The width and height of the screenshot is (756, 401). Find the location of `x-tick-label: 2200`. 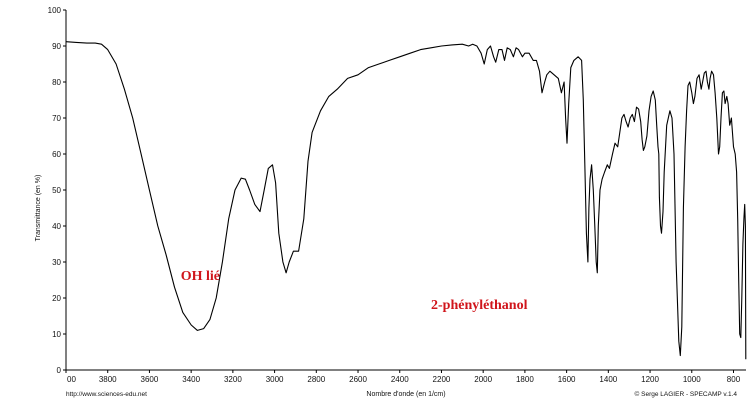

x-tick-label: 2200 is located at coordinates (442, 379).